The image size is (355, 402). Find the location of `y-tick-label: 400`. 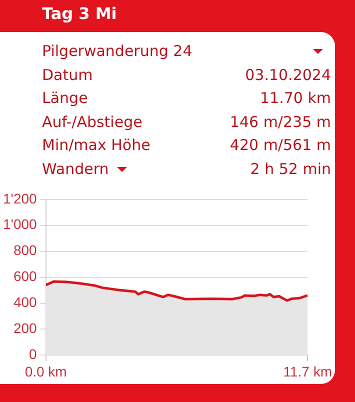

y-tick-label: 400 is located at coordinates (25, 302).